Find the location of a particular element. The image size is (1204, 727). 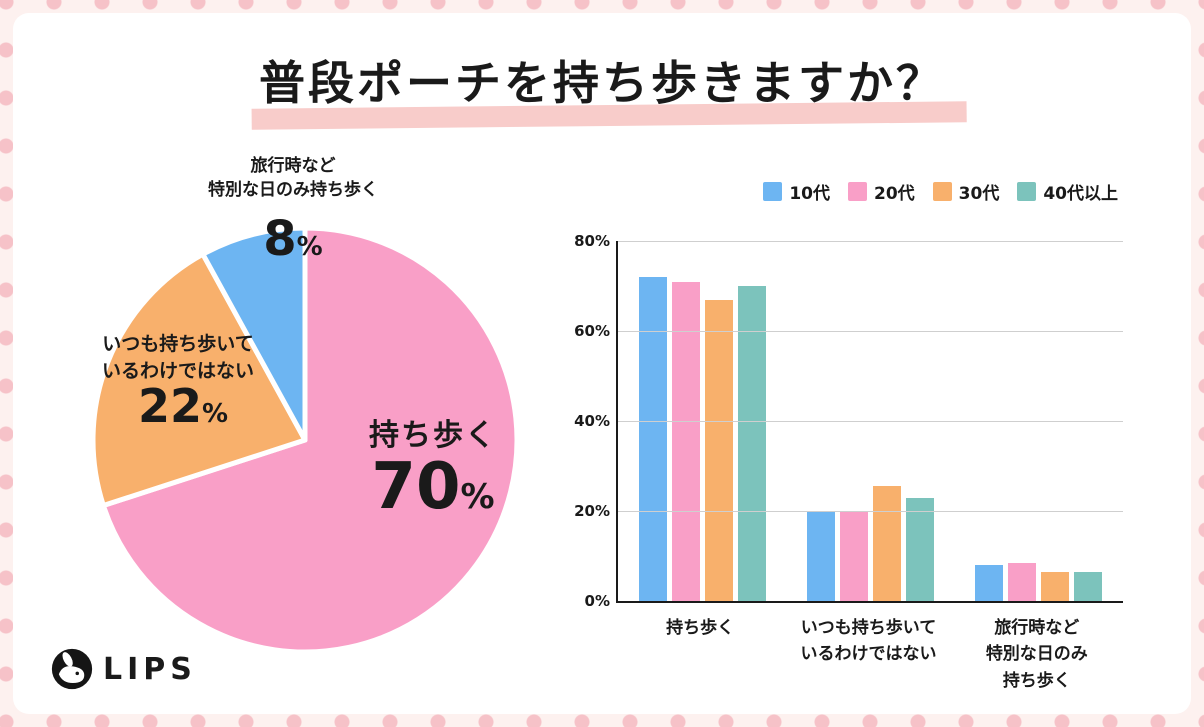

gridline-20% is located at coordinates (870, 511).